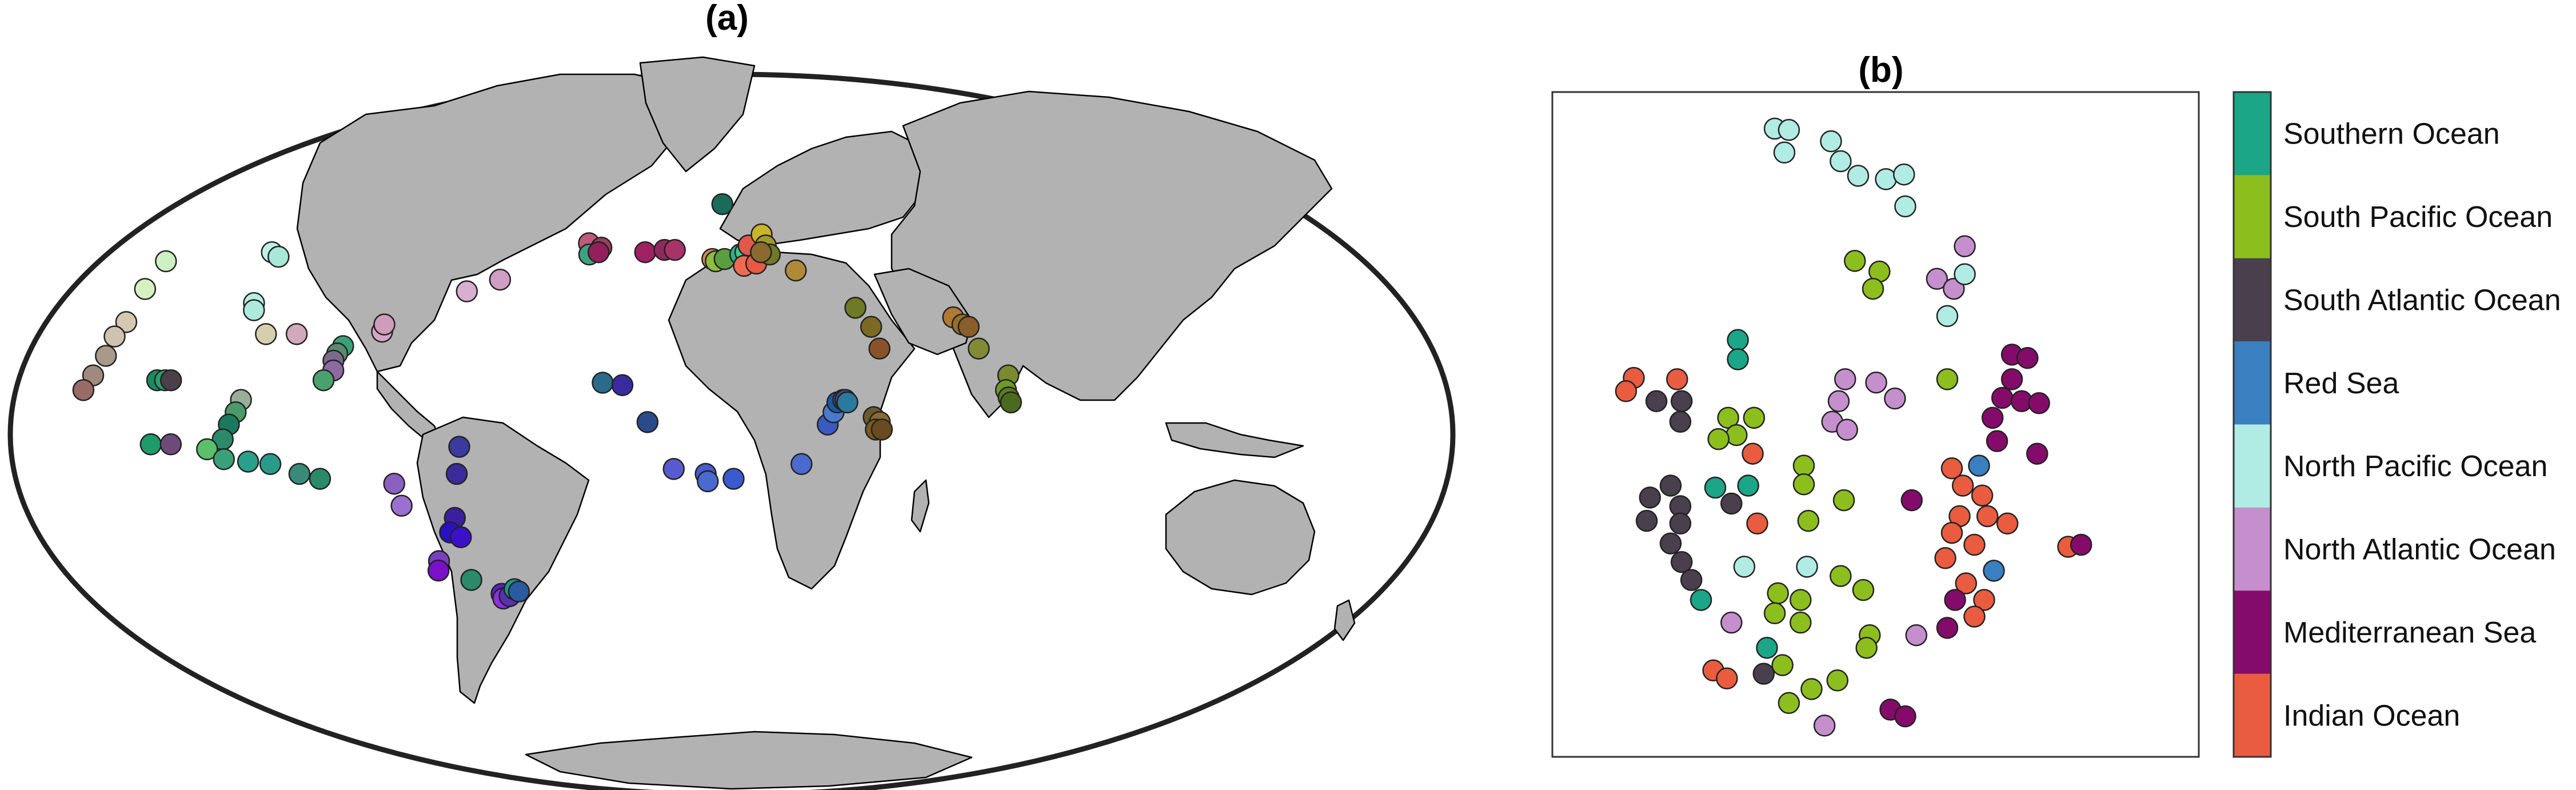 Image resolution: width=2576 pixels, height=790 pixels. I want to click on colorbar-label: Indian Ocean, so click(2371, 715).